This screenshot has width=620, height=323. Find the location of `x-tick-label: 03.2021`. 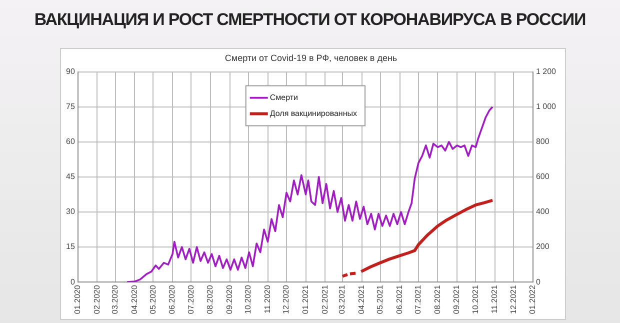

x-tick-label: 03.2021 is located at coordinates (342, 299).